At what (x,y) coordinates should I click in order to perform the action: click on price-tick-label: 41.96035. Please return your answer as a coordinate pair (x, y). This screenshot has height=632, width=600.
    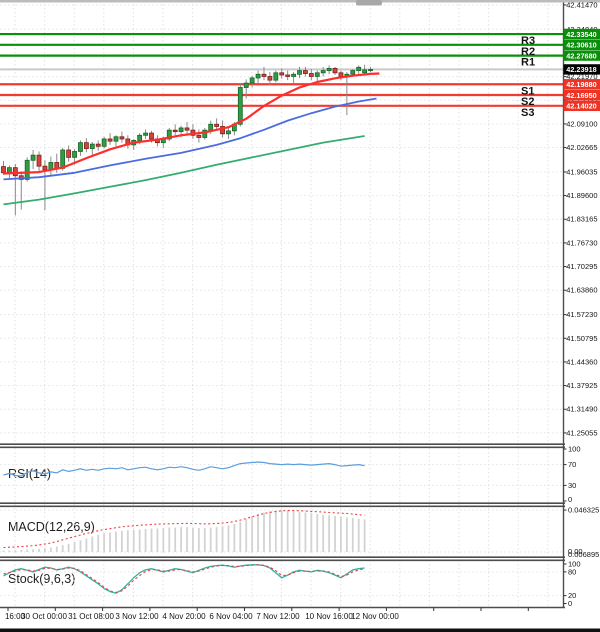
    Looking at the image, I should click on (581, 171).